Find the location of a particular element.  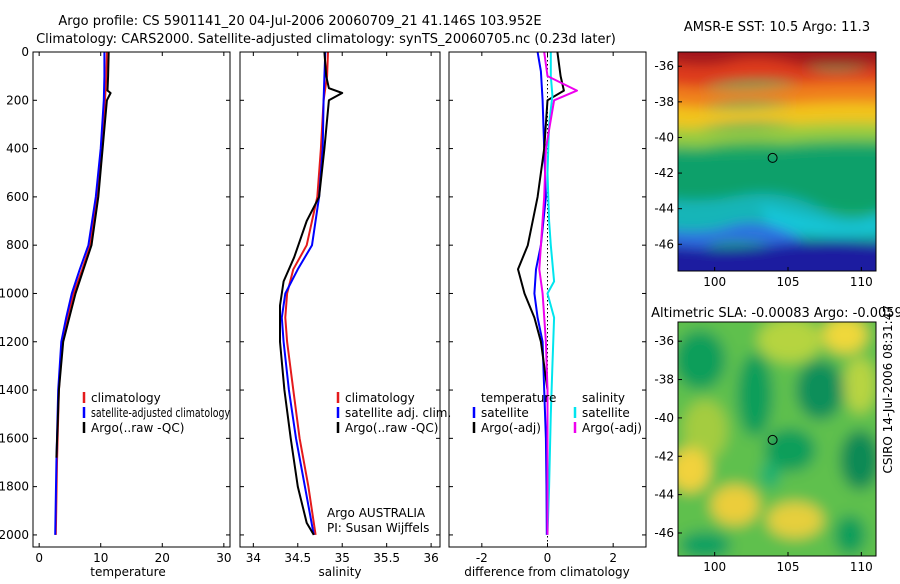

lon-tick-label: 105 is located at coordinates (788, 282).